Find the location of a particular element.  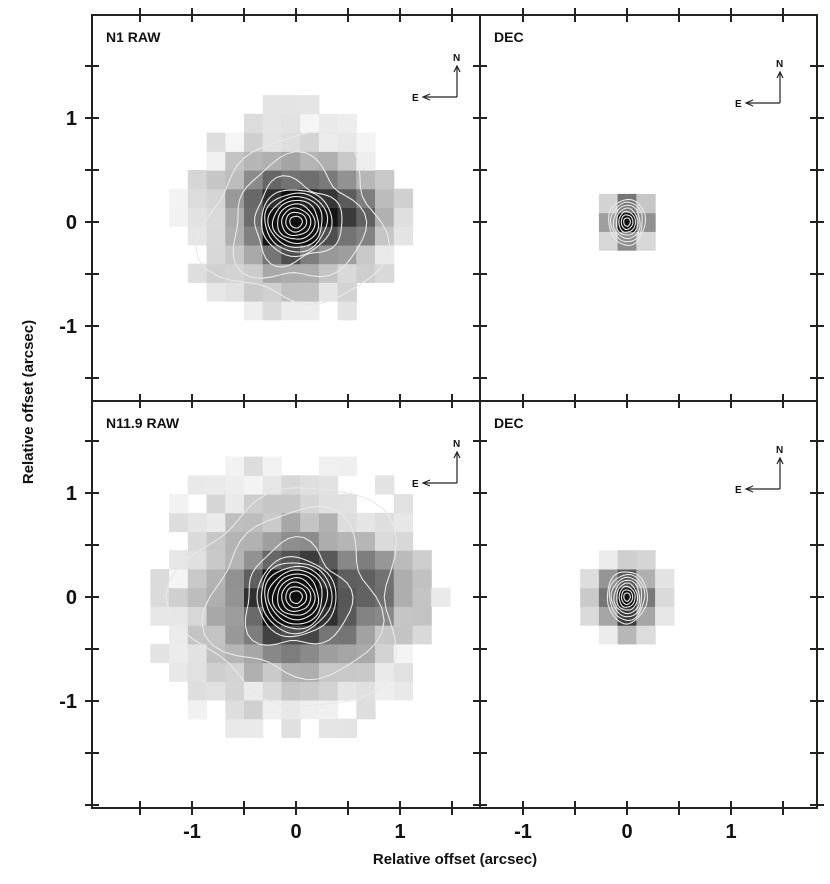

panel-label-n1-dec: DEC is located at coordinates (509, 37).